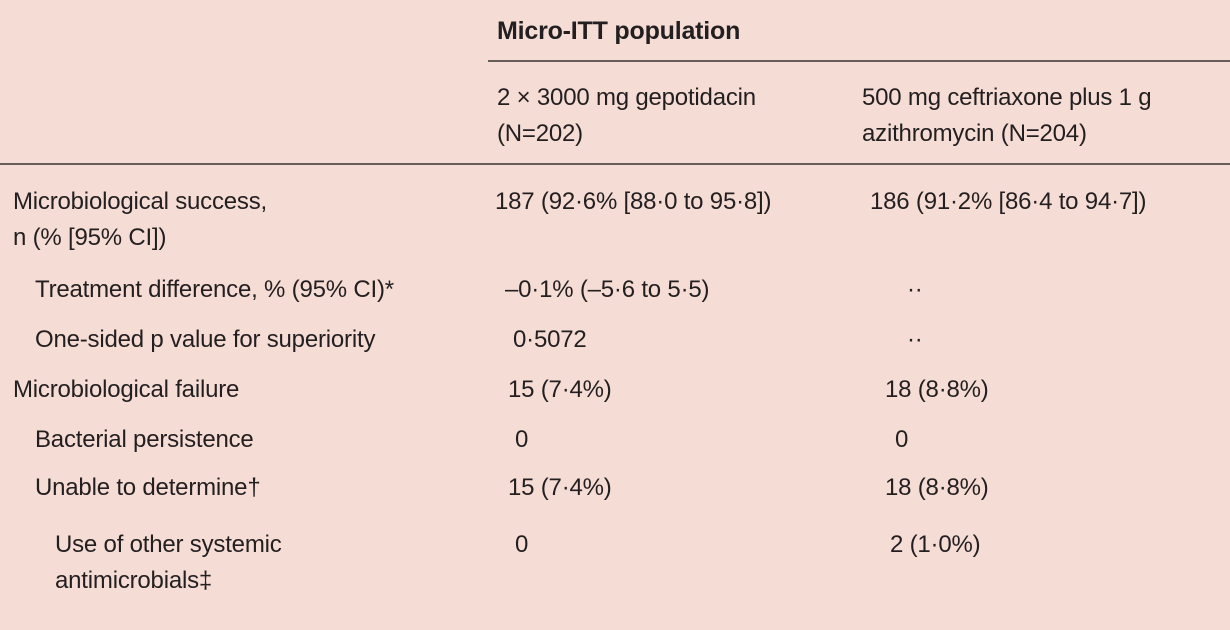  What do you see at coordinates (974, 133) in the screenshot?
I see `column-header-line: azithromycin (N=204)` at bounding box center [974, 133].